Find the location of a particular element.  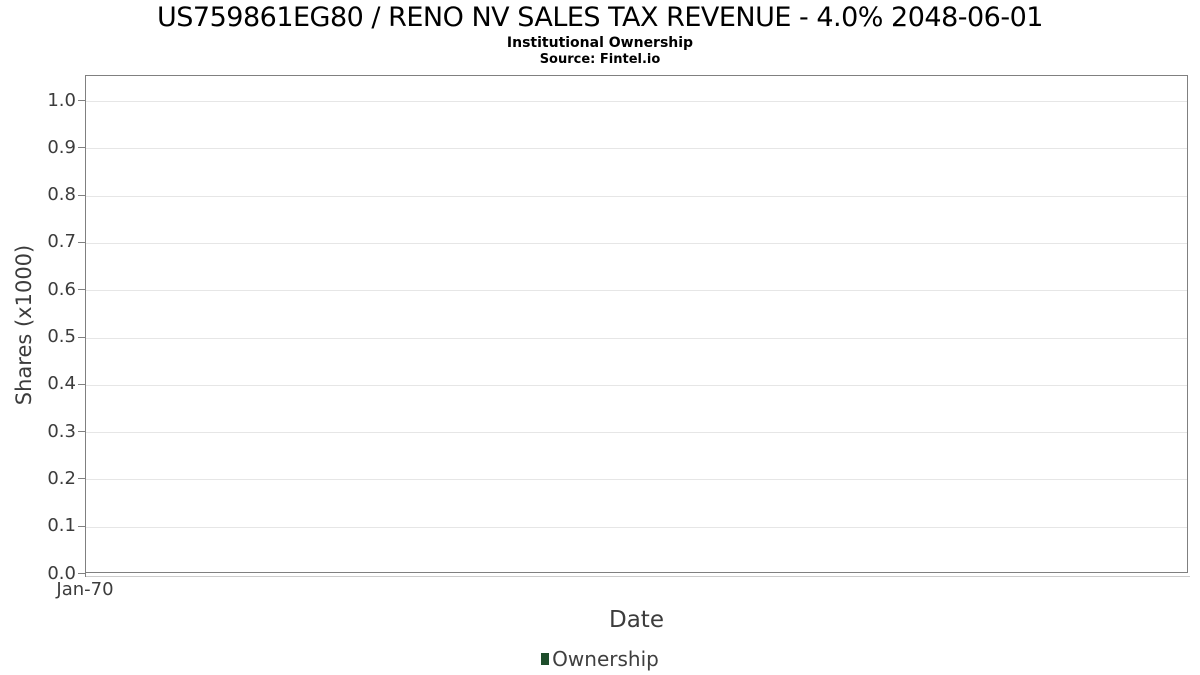

gridline-0.8 is located at coordinates (636, 196).